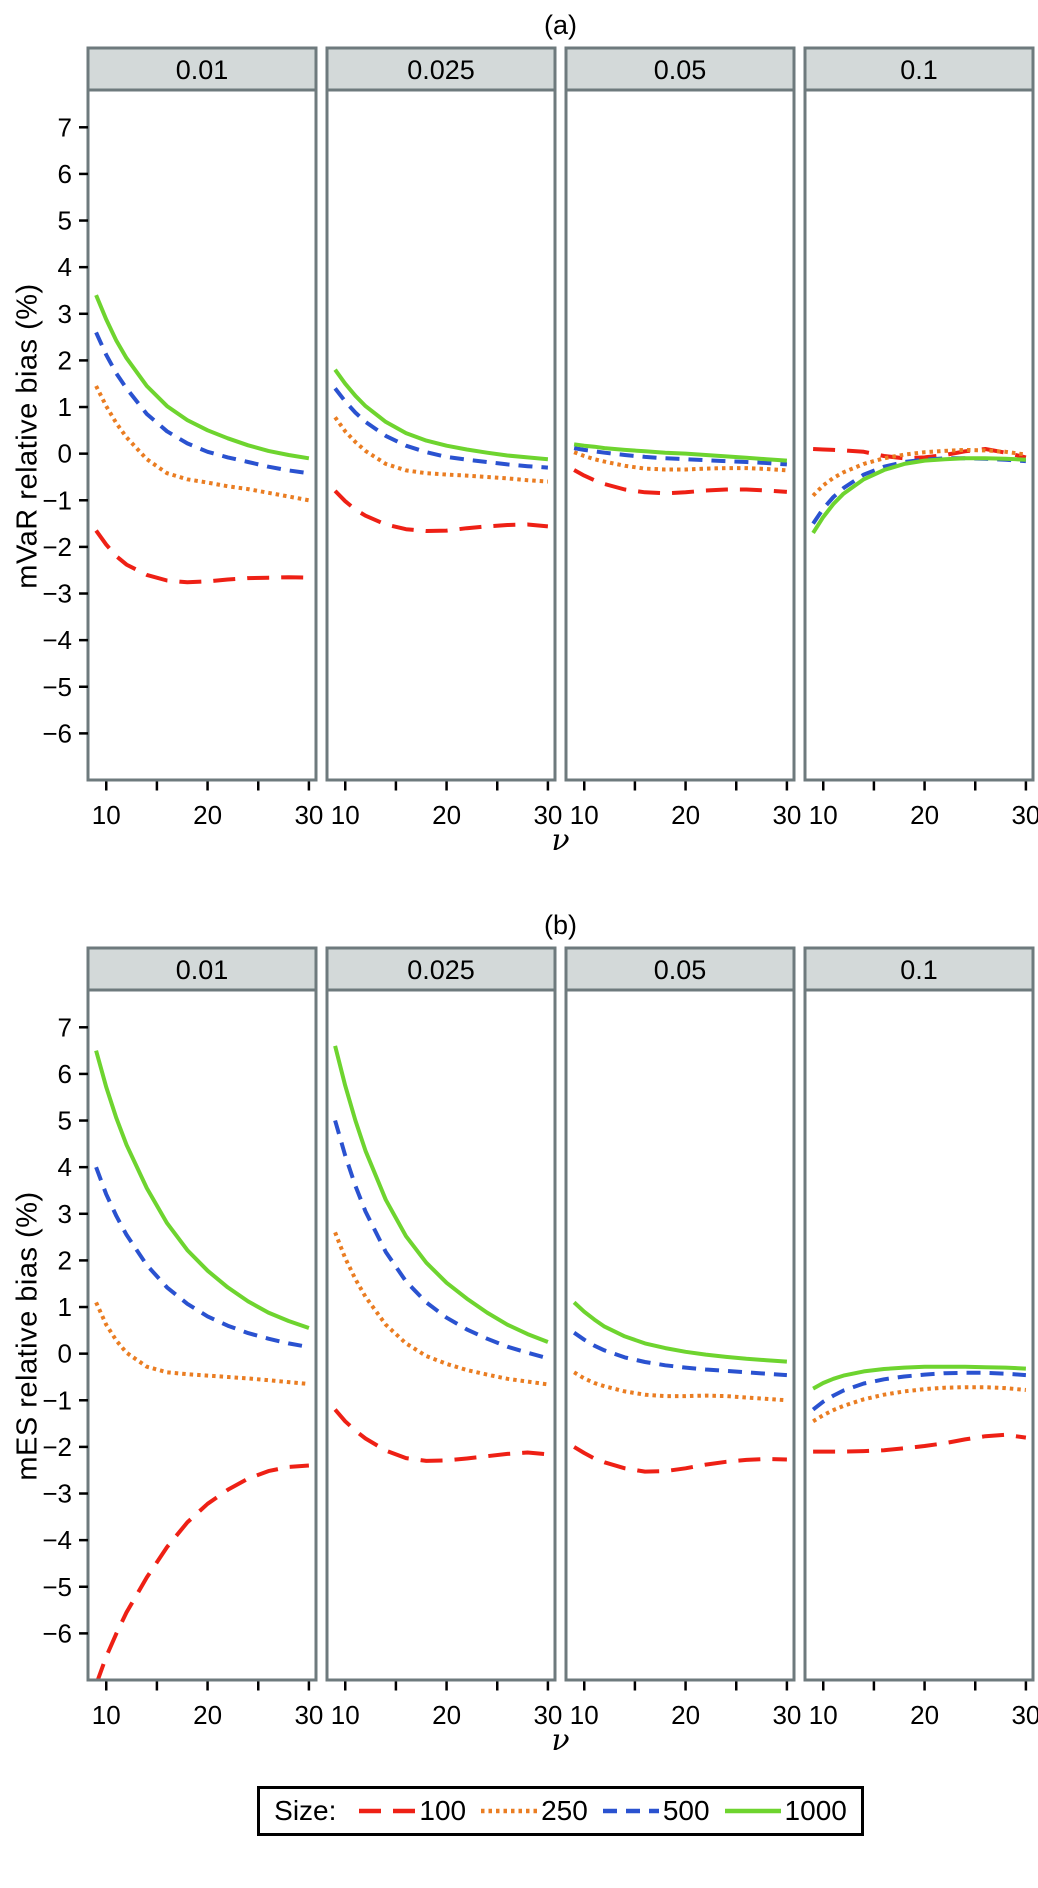  Describe the element at coordinates (560, 1740) in the screenshot. I see `figure-b-x-axis-title: ν` at that location.